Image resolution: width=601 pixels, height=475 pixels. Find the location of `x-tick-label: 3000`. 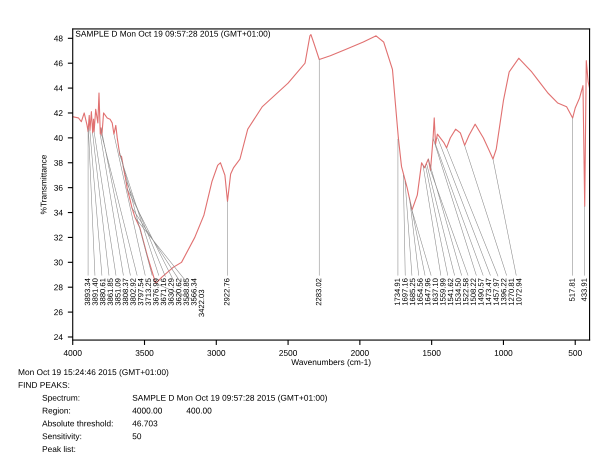

x-tick-label: 3000 is located at coordinates (216, 353).